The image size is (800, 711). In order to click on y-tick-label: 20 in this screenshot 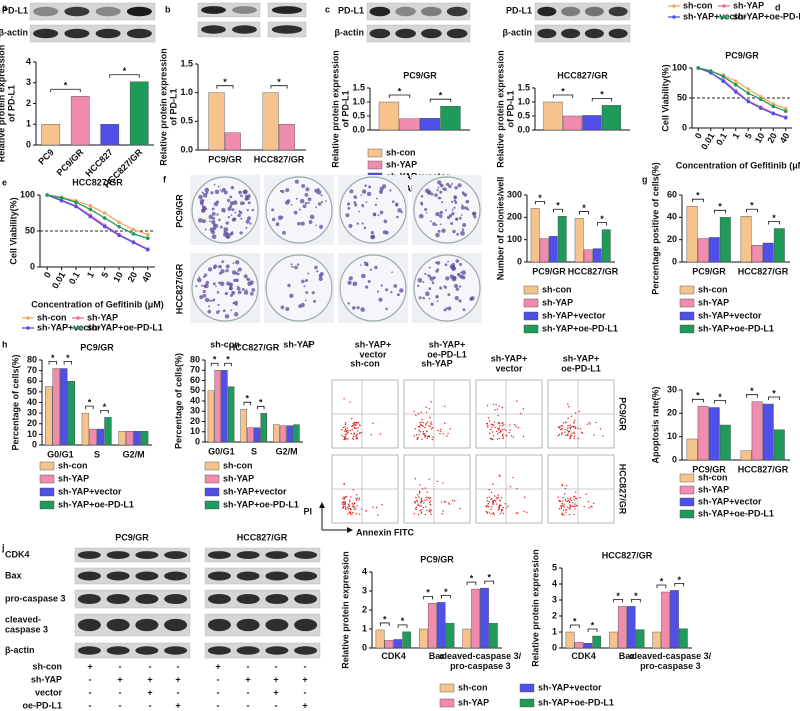, I will do `click(32, 423)`.